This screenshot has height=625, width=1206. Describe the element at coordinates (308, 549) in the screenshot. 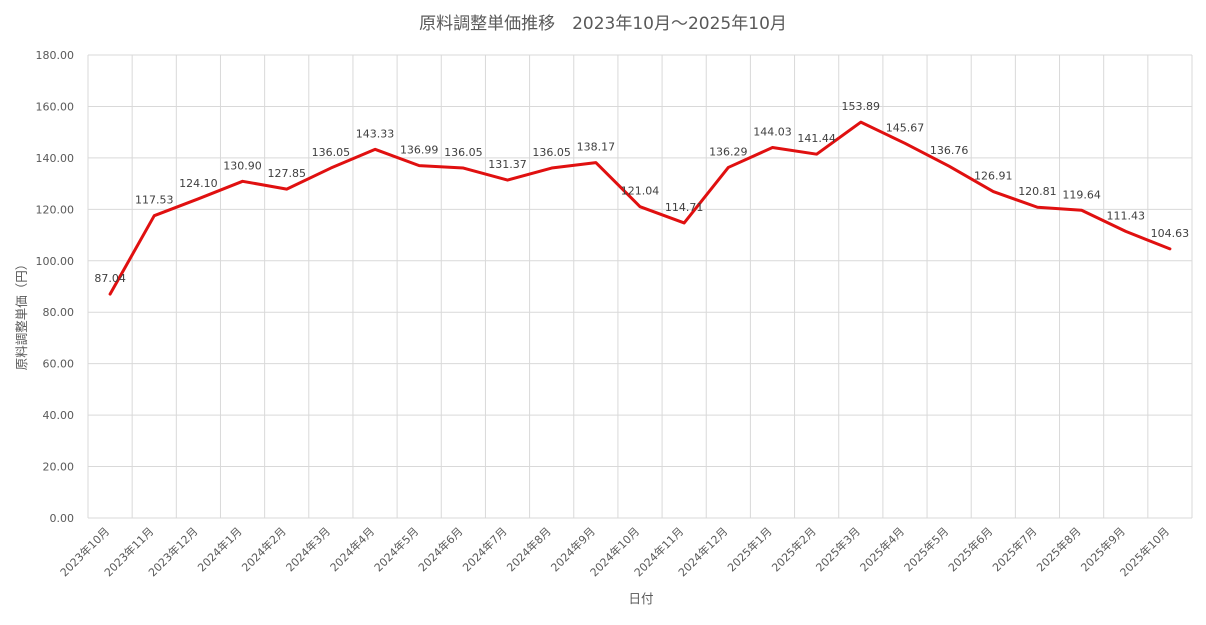

I see `x-tick-label: 2024年3月` at that location.